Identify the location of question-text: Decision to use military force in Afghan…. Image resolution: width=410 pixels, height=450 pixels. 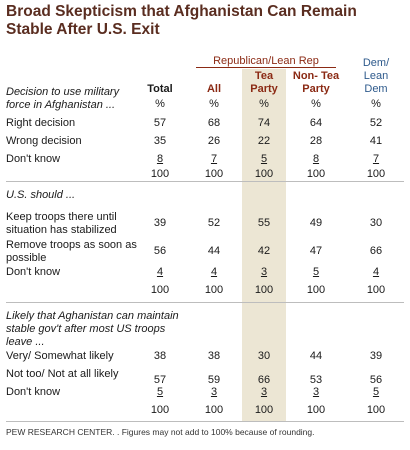
(63, 98).